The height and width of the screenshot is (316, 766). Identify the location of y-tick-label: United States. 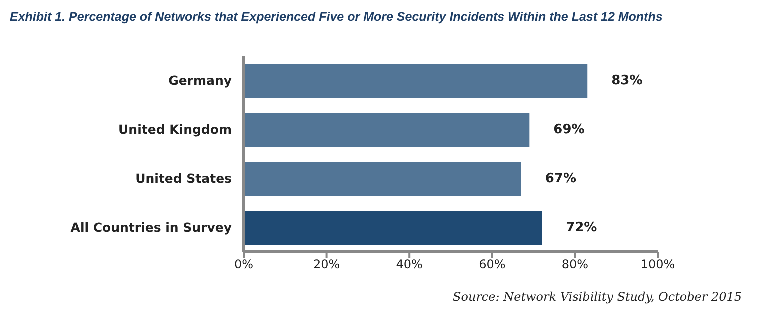
(184, 178).